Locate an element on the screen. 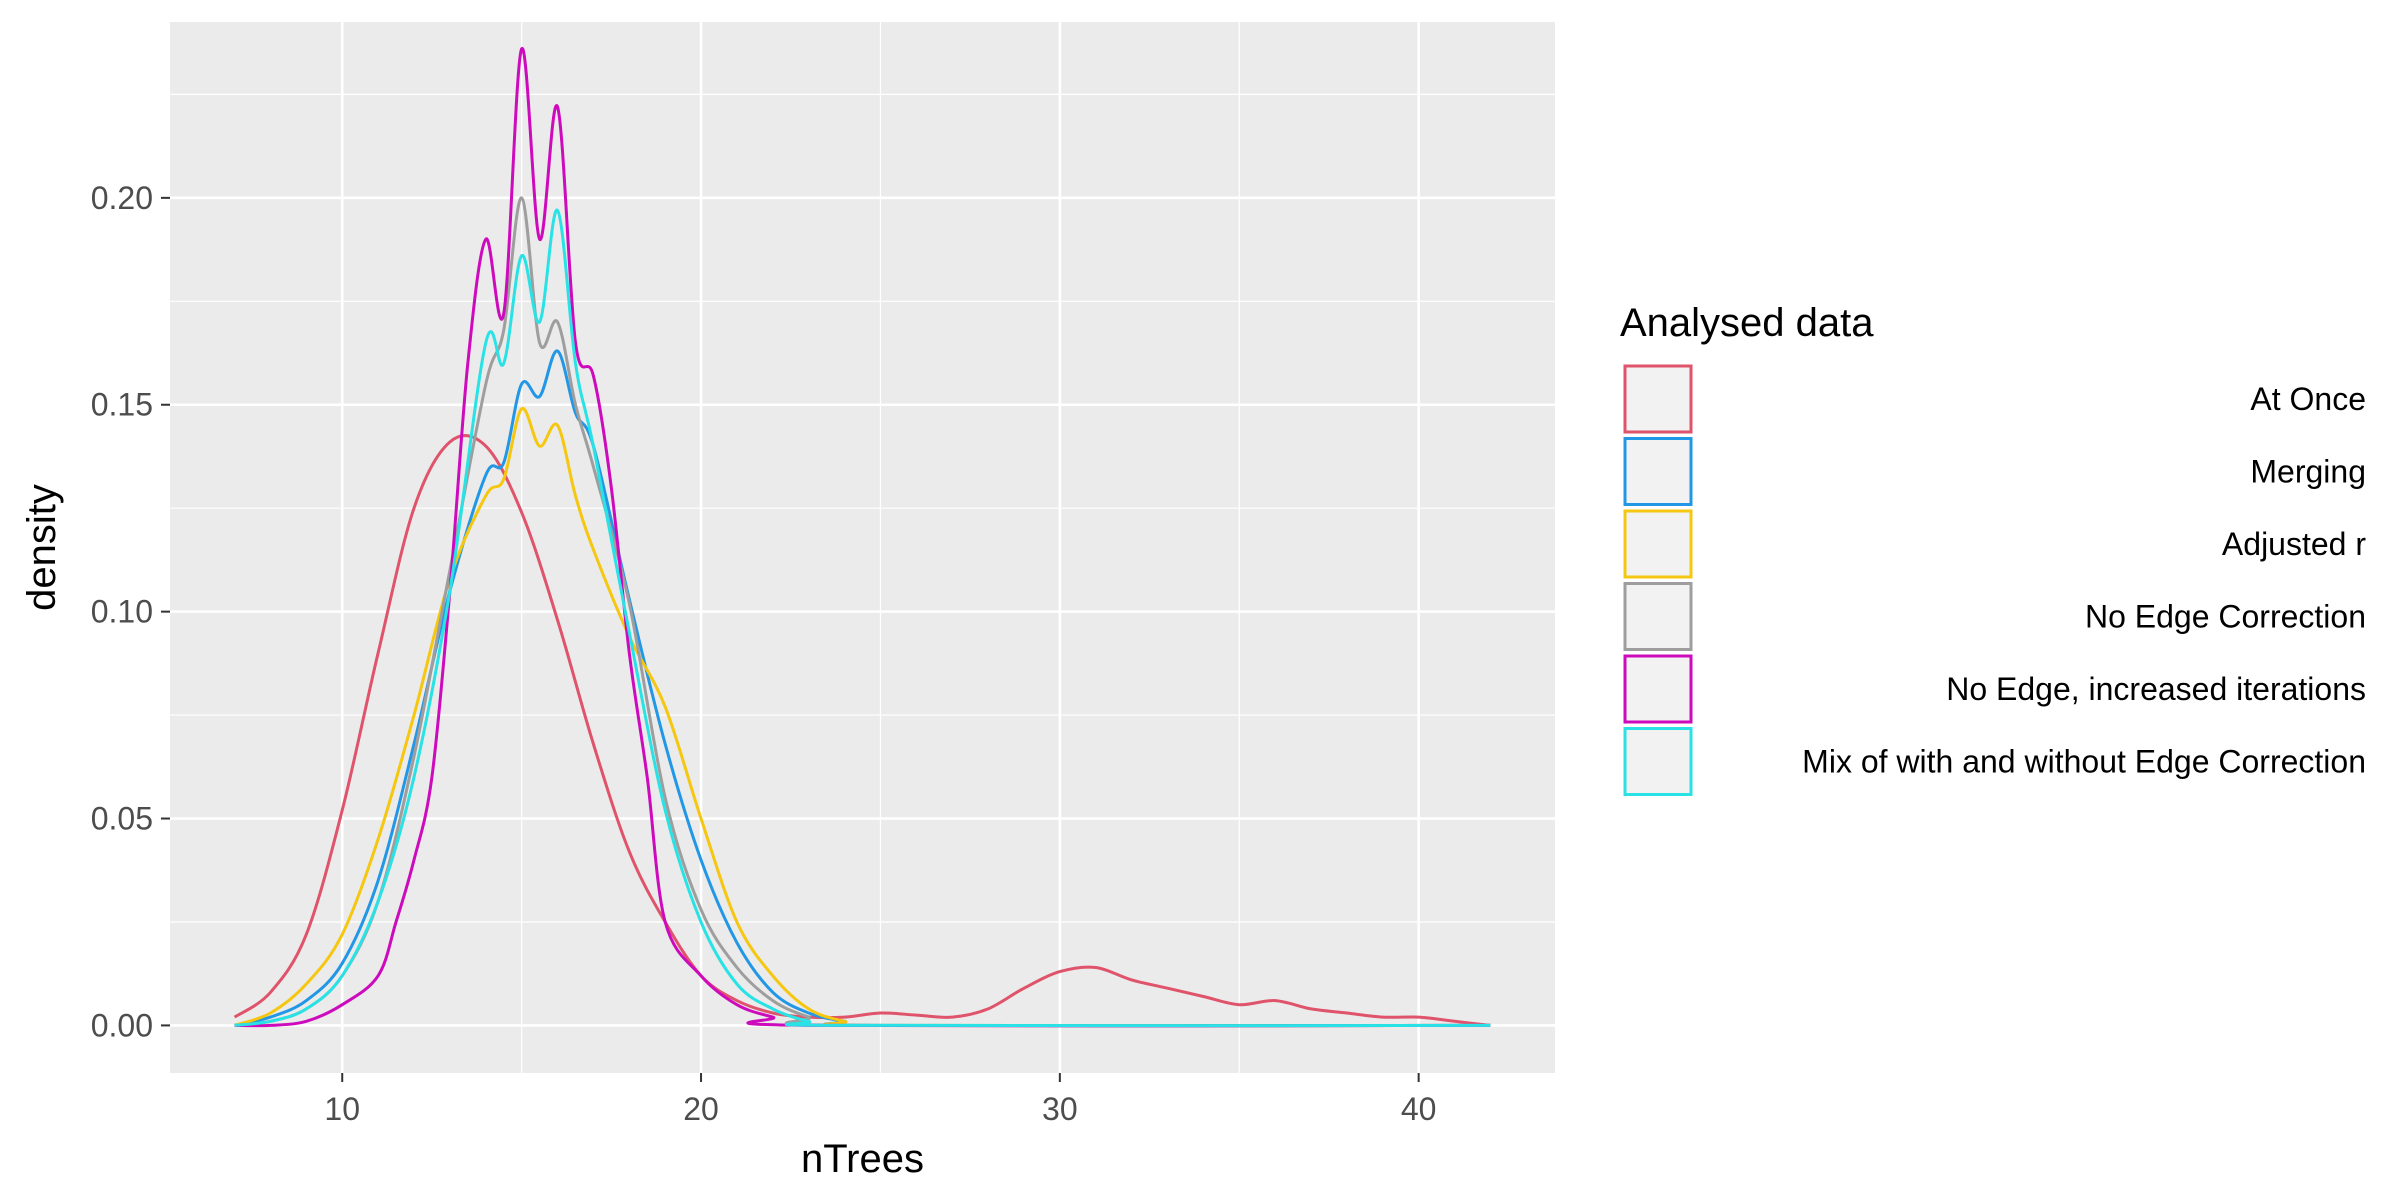  legend-item-mix-of-with-and-without-edge-correction: Mix of with and without Edge Correction is located at coordinates (1994, 761).